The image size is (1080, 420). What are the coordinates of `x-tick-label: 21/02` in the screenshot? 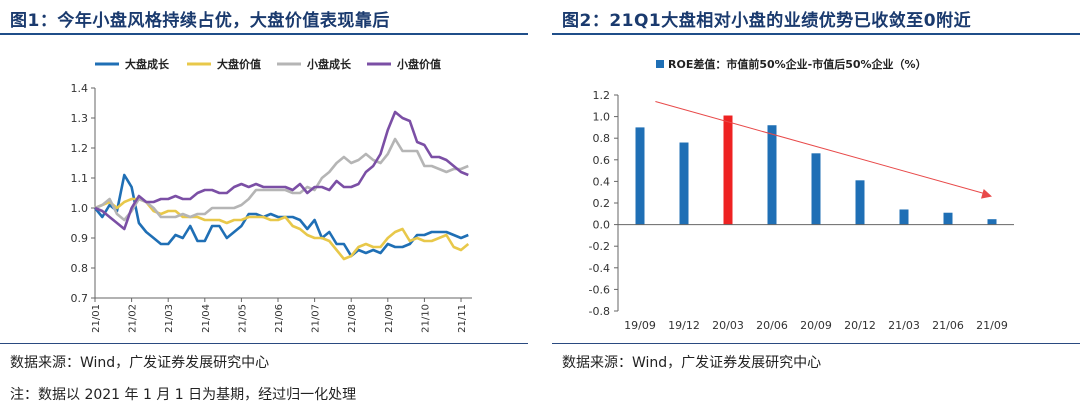 It's located at (133, 318).